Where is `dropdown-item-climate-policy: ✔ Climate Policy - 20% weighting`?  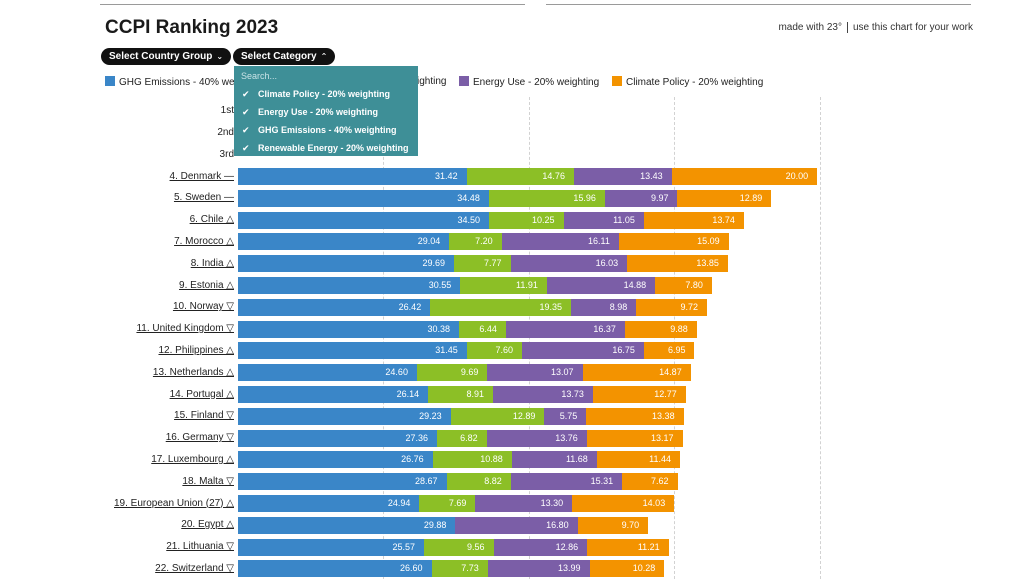
dropdown-item-climate-policy: ✔ Climate Policy - 20% weighting is located at coordinates (316, 94).